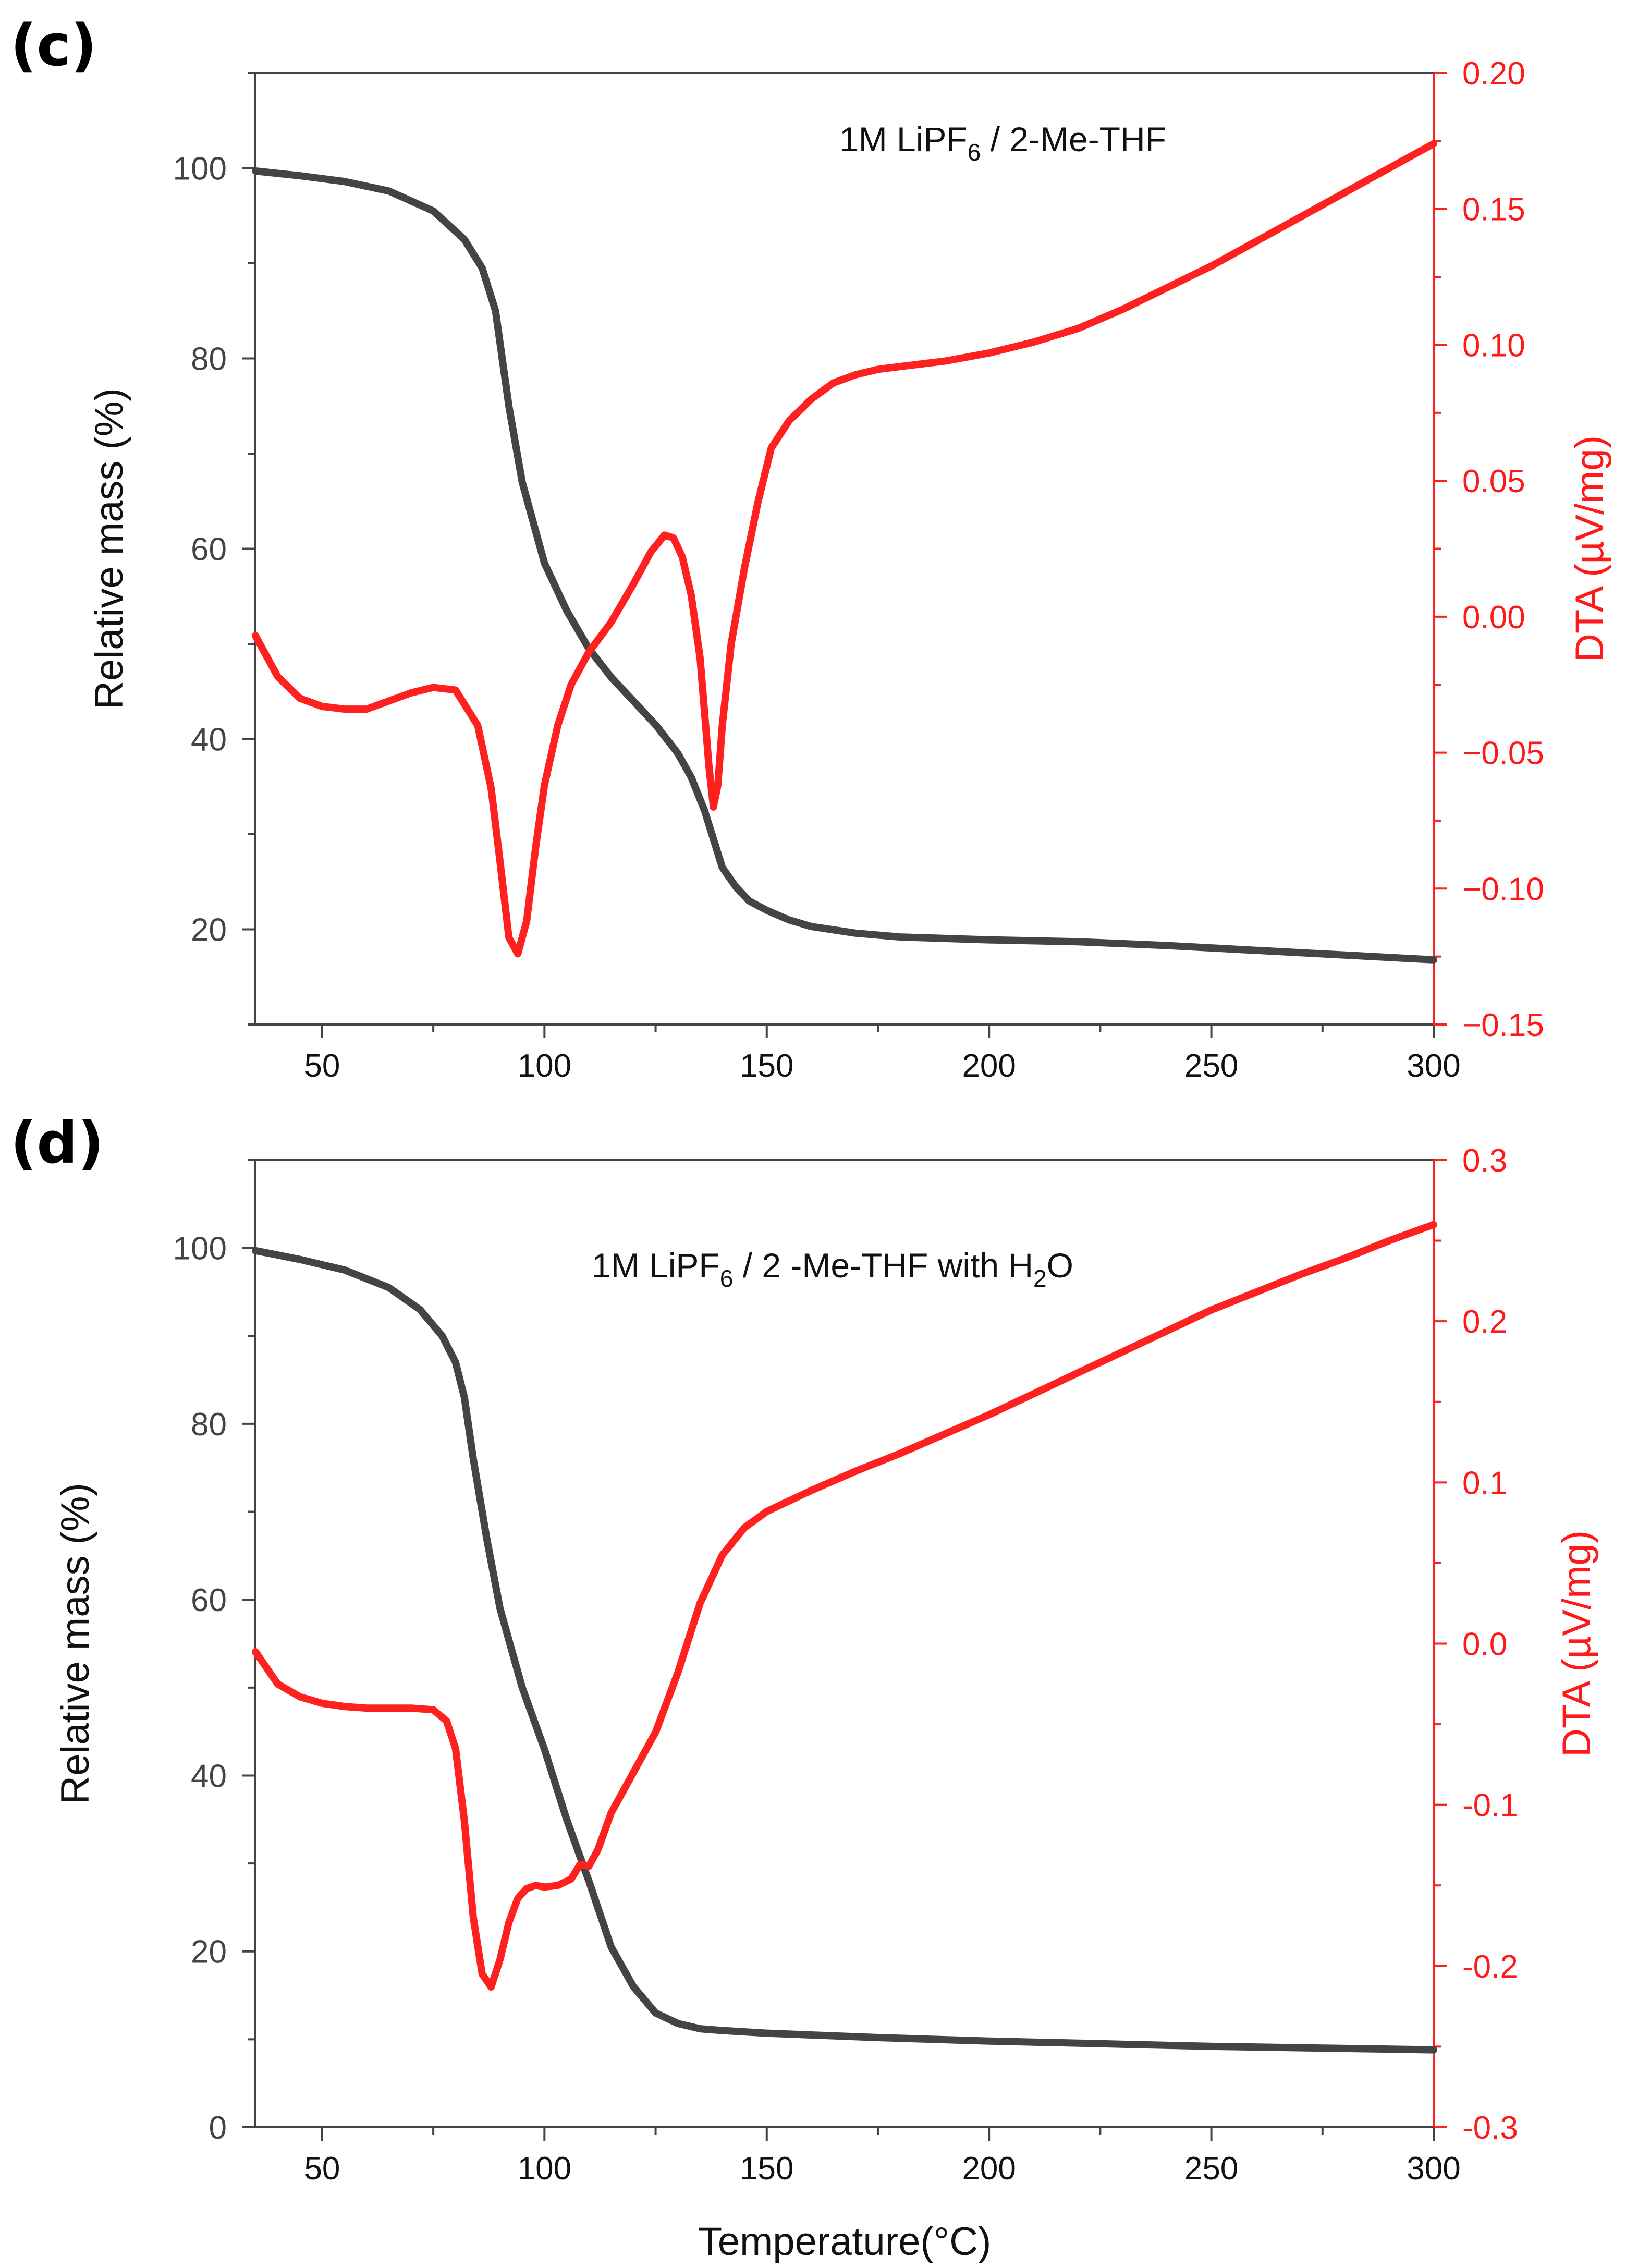 The height and width of the screenshot is (2268, 1638). What do you see at coordinates (1503, 1025) in the screenshot?
I see `y2-tick-label: −0.15` at bounding box center [1503, 1025].